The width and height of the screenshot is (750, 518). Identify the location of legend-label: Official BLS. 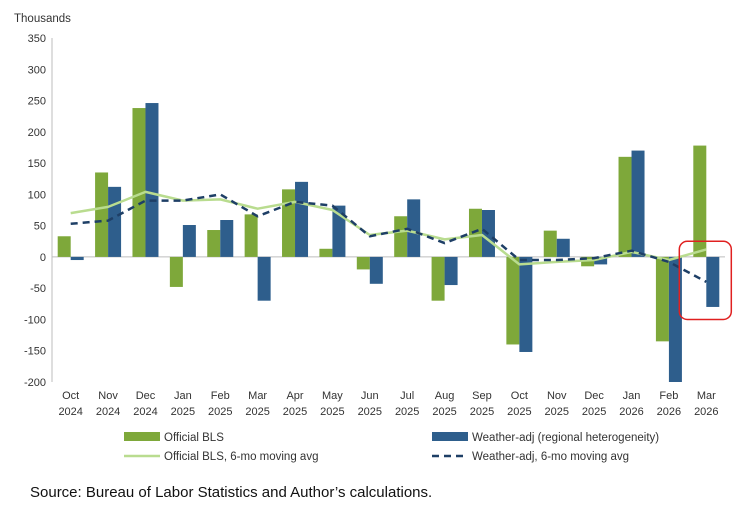
(194, 438).